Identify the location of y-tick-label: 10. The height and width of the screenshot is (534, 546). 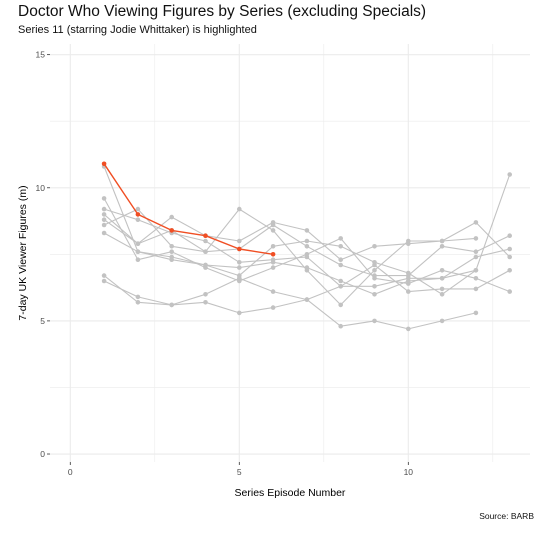
(41, 188).